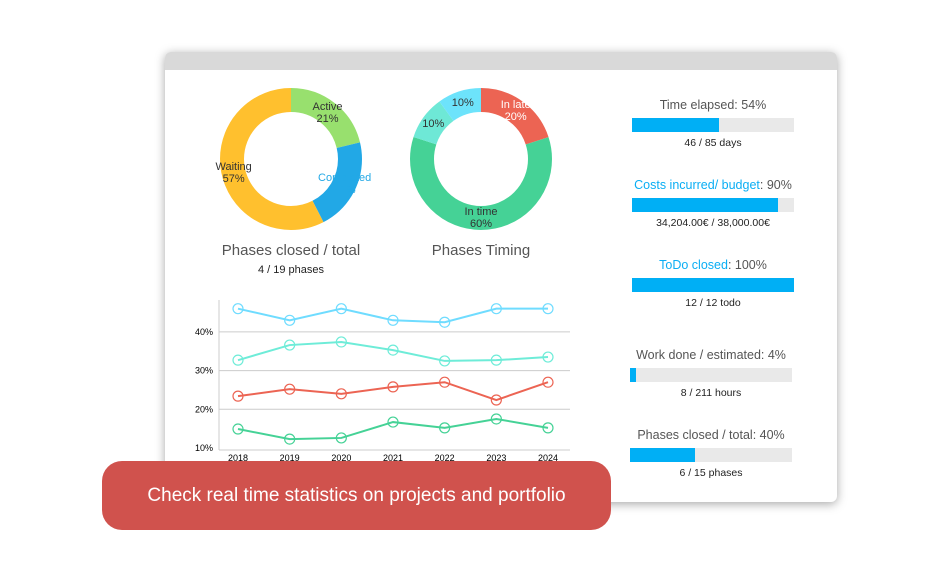  What do you see at coordinates (345, 177) in the screenshot?
I see `slice-label: Completed` at bounding box center [345, 177].